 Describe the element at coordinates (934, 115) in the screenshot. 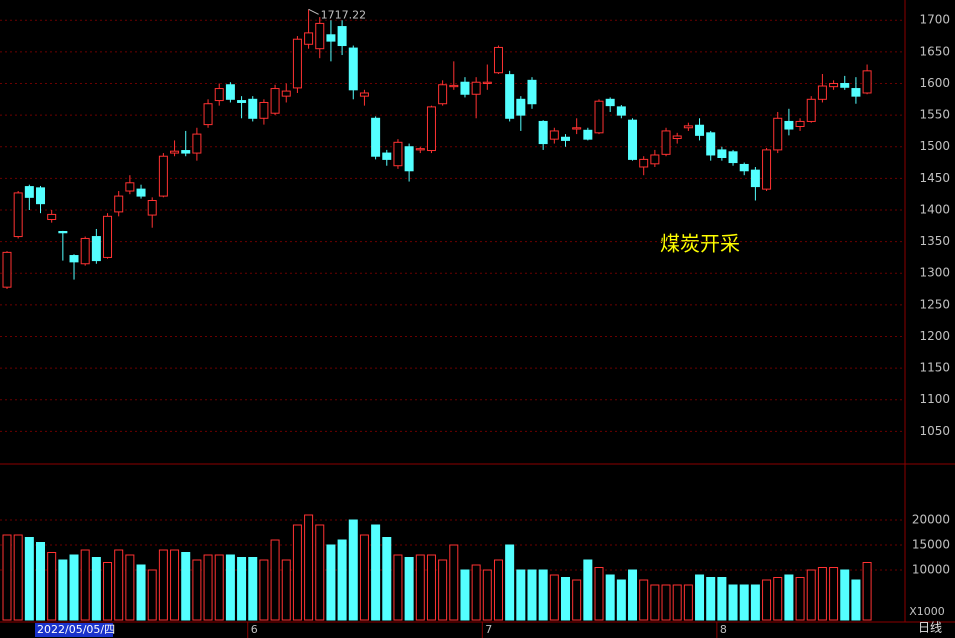

I see `y-tick-label: 1550` at that location.